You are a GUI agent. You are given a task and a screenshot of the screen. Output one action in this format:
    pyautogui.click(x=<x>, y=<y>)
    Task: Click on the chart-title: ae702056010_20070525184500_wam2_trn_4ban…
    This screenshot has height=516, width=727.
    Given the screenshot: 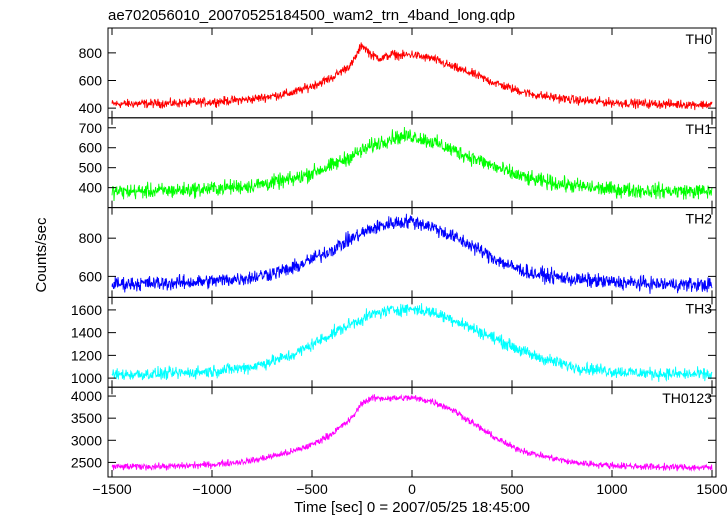 What is the action you would take?
    pyautogui.click(x=311, y=15)
    